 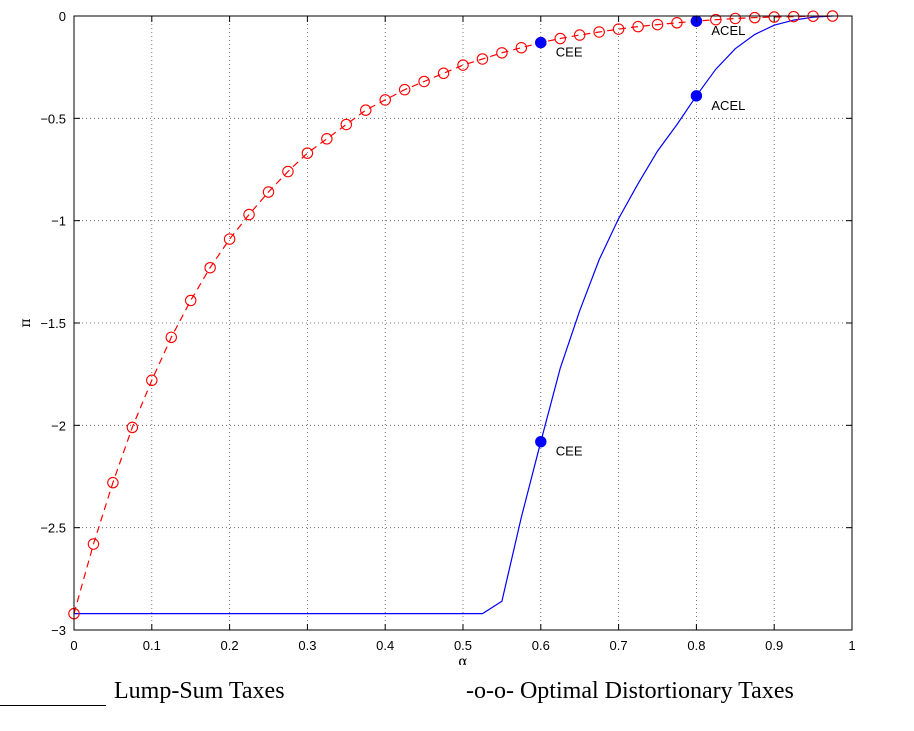 What do you see at coordinates (630, 691) in the screenshot?
I see `legend-distortionary-label: -o-o- Optimal Distortionary Taxes` at bounding box center [630, 691].